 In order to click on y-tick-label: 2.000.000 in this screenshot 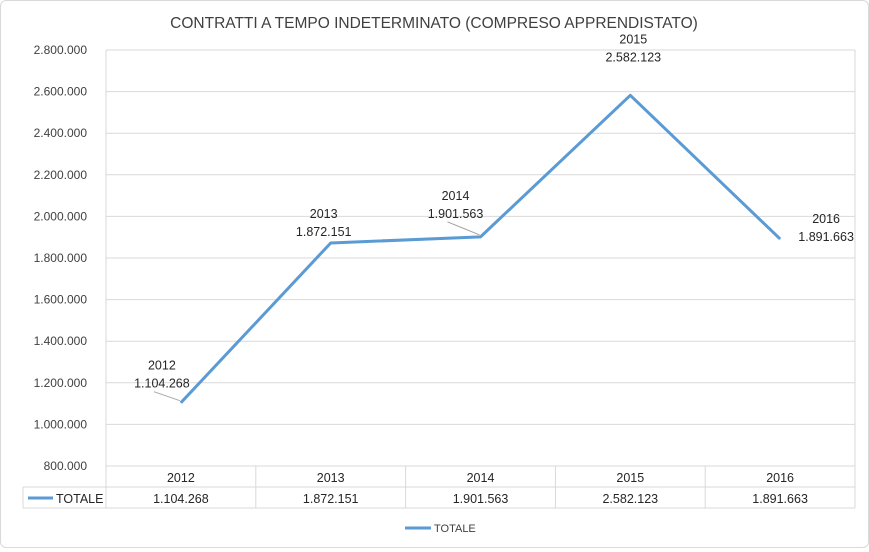, I will do `click(61, 216)`.